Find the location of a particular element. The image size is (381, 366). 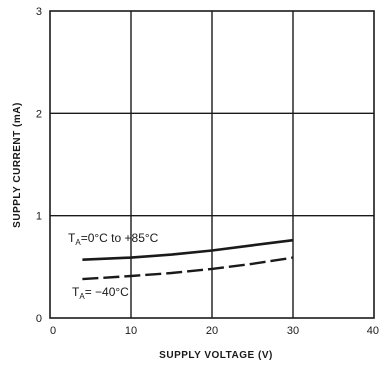

series-lines is located at coordinates (188, 259).